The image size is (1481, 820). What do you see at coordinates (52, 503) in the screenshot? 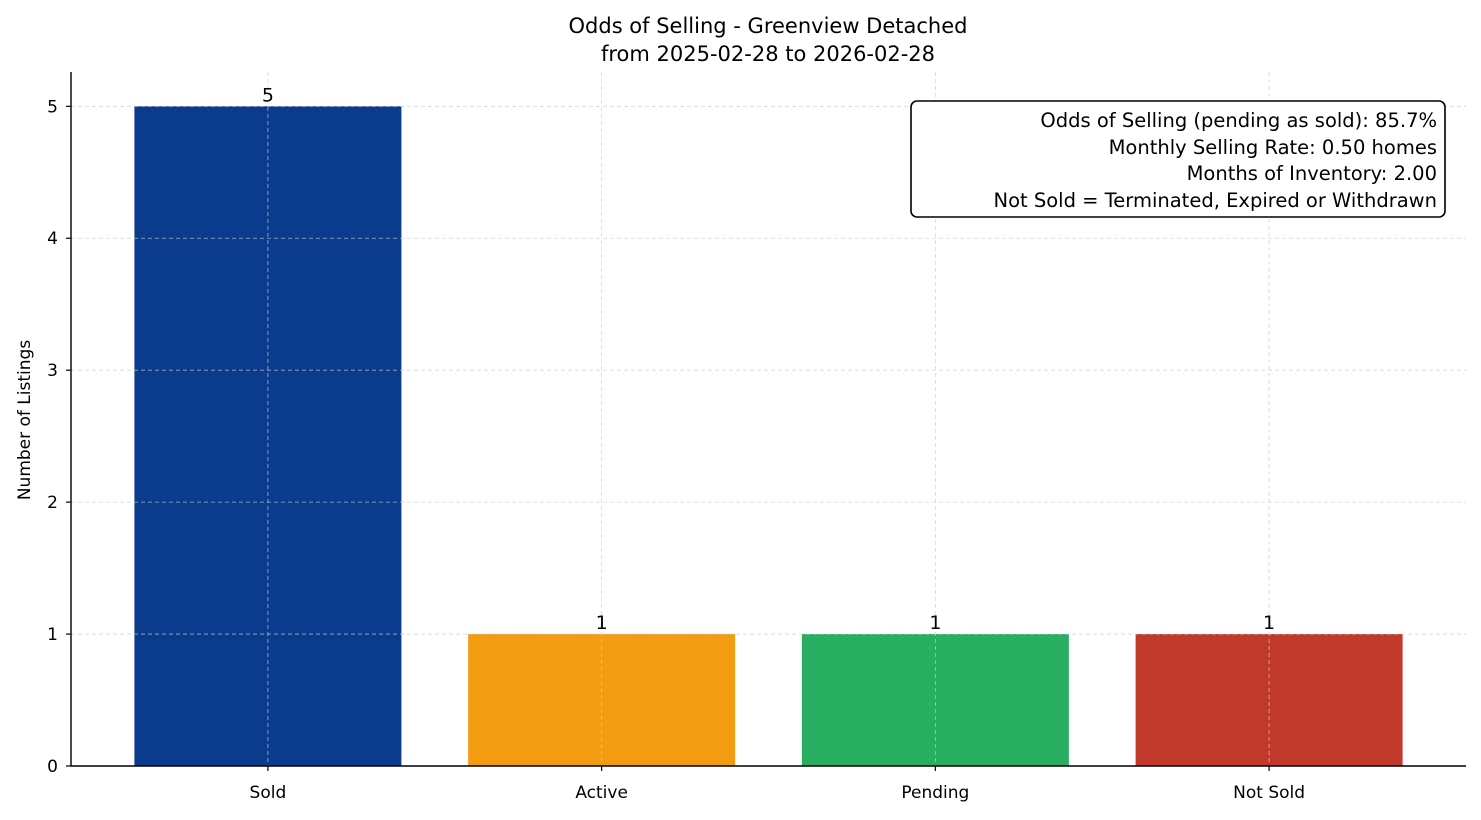
I see `y-tick-label: 2` at bounding box center [52, 503].